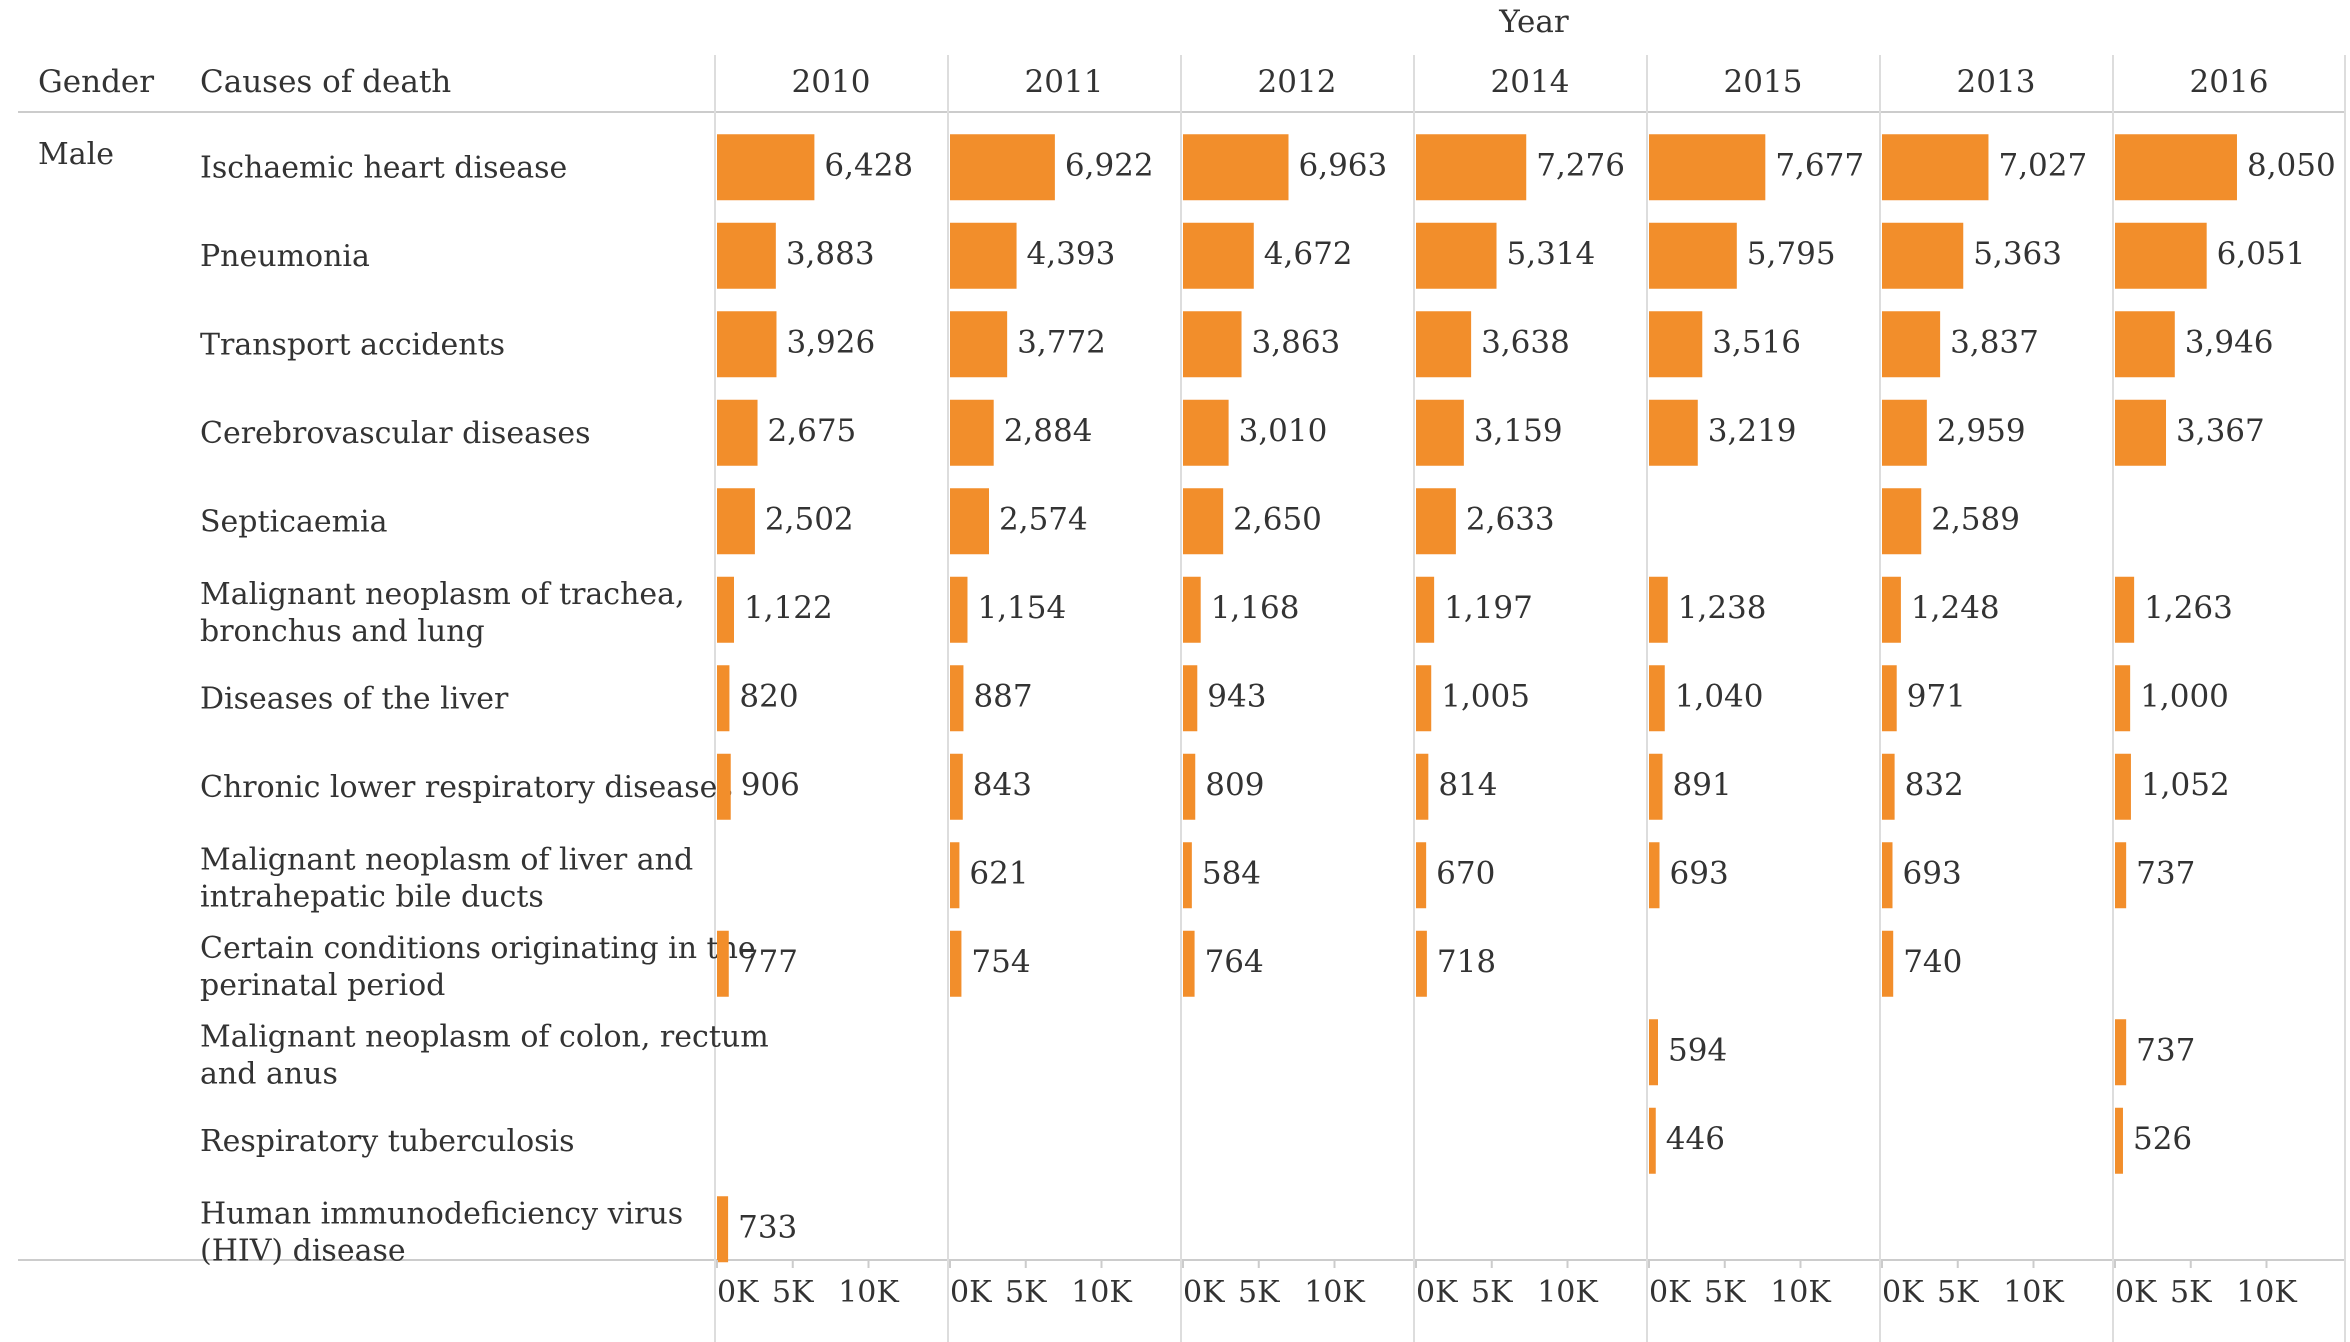  What do you see at coordinates (831, 82) in the screenshot?
I see `year-label-2010: 2010` at bounding box center [831, 82].